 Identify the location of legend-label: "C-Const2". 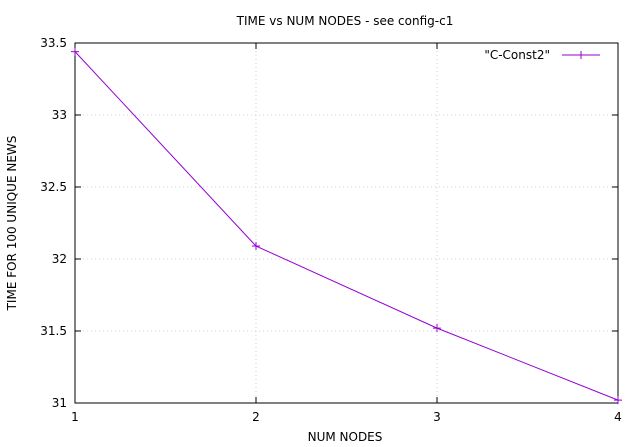
(517, 55).